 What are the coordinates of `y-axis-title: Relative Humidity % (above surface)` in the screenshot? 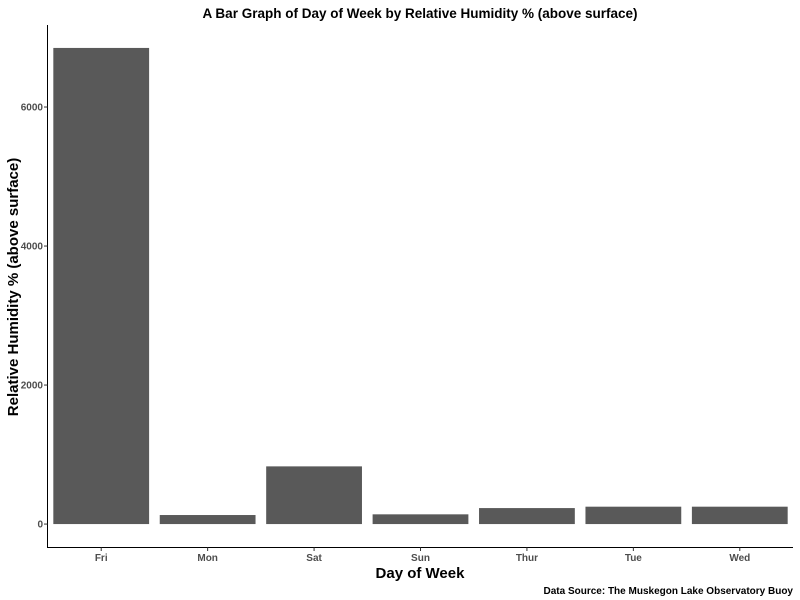 It's located at (13, 287).